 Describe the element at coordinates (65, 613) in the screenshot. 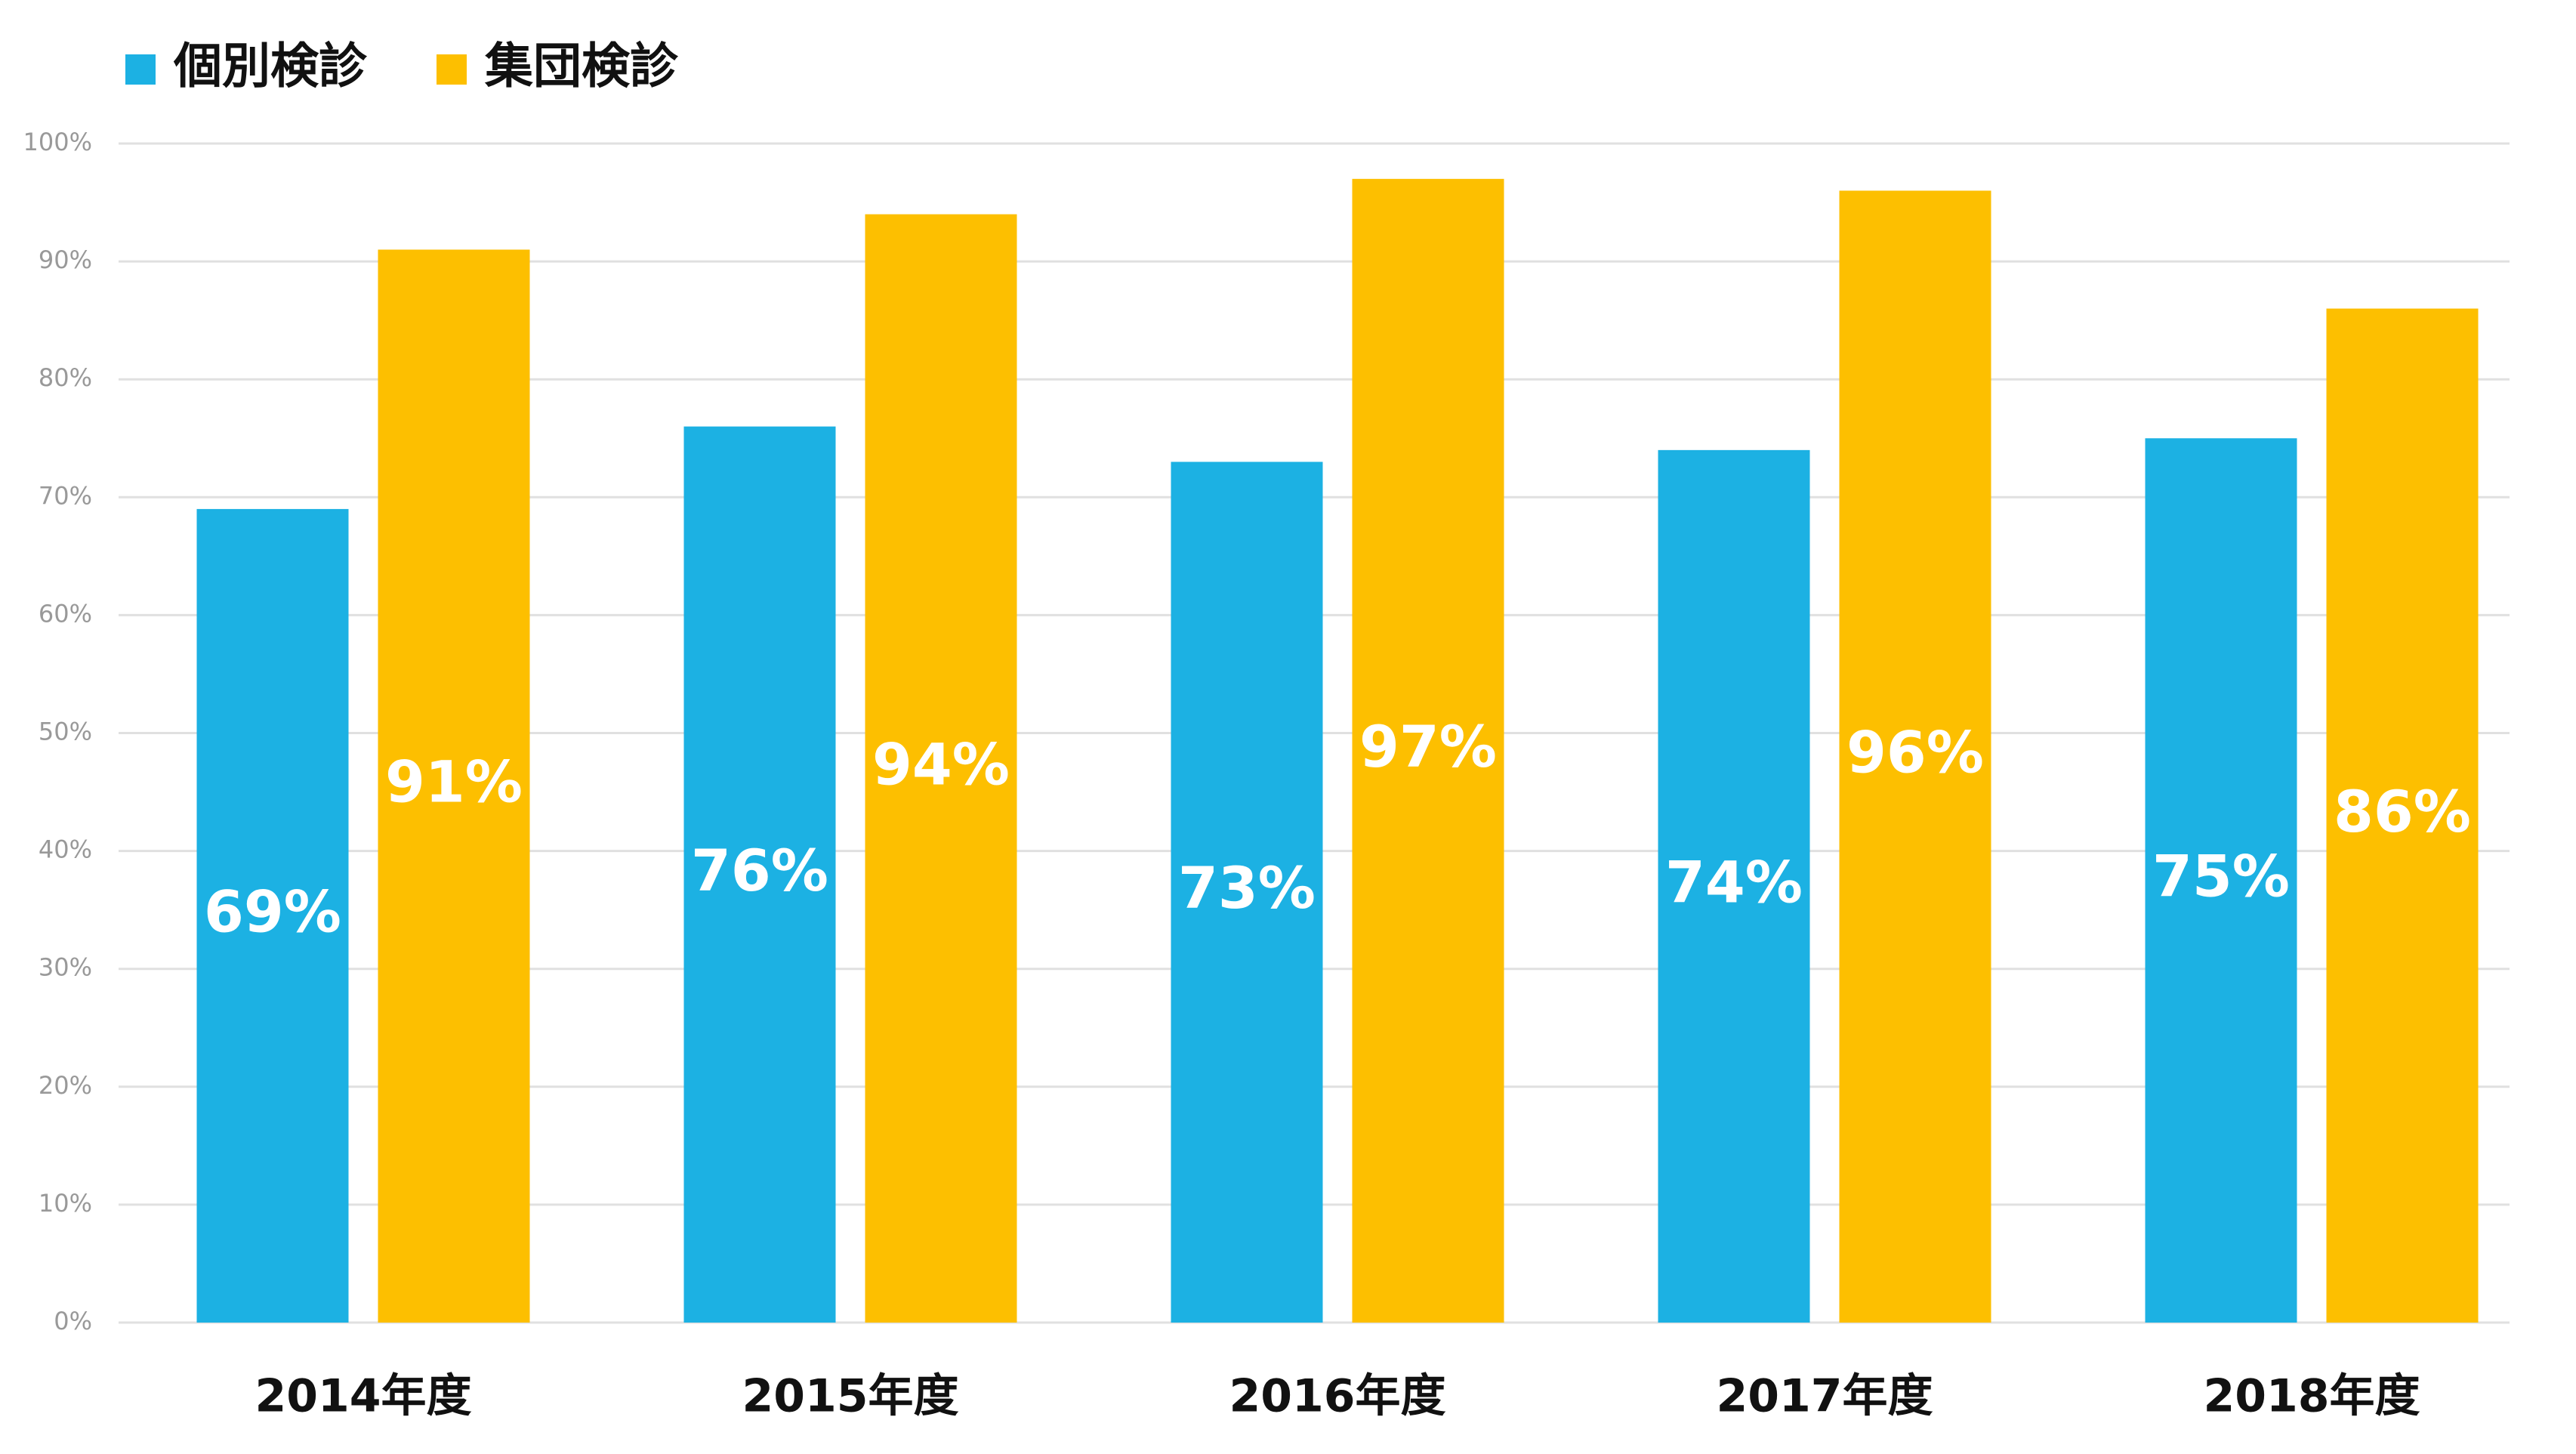

I see `y-tick-label: 60%` at that location.